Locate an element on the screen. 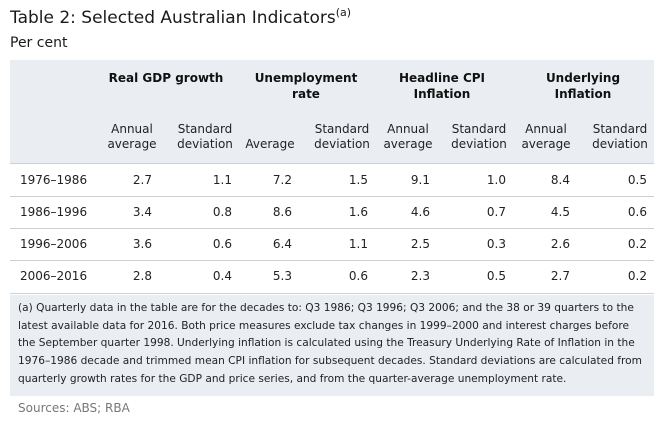  sources: Sources: ABS; RBA is located at coordinates (74, 408).